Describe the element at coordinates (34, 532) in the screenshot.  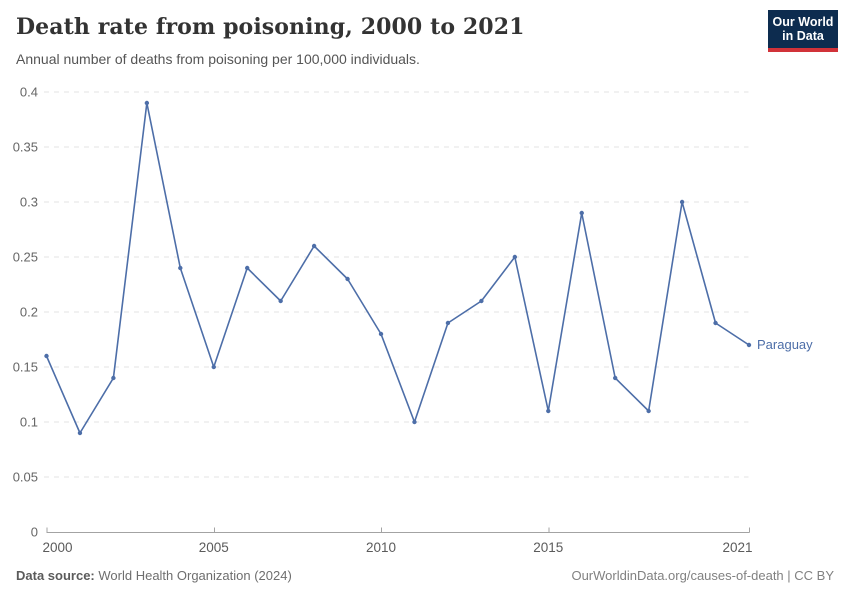
I see `y-axis-label: 0` at that location.